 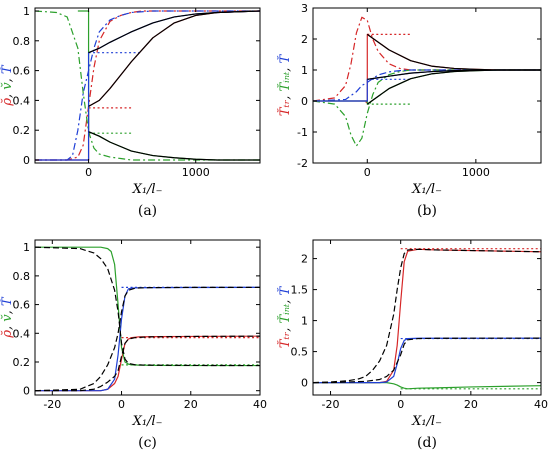 What do you see at coordinates (147, 211) in the screenshot?
I see `panel-label: (a)` at bounding box center [147, 211].